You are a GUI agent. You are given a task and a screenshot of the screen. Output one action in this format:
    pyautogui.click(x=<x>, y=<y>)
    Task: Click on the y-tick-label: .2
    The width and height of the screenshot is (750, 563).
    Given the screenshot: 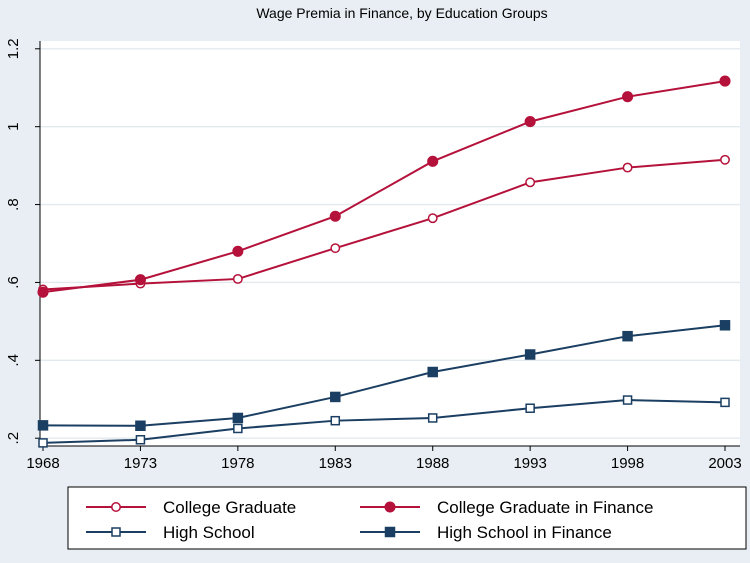 What is the action you would take?
    pyautogui.click(x=13, y=438)
    